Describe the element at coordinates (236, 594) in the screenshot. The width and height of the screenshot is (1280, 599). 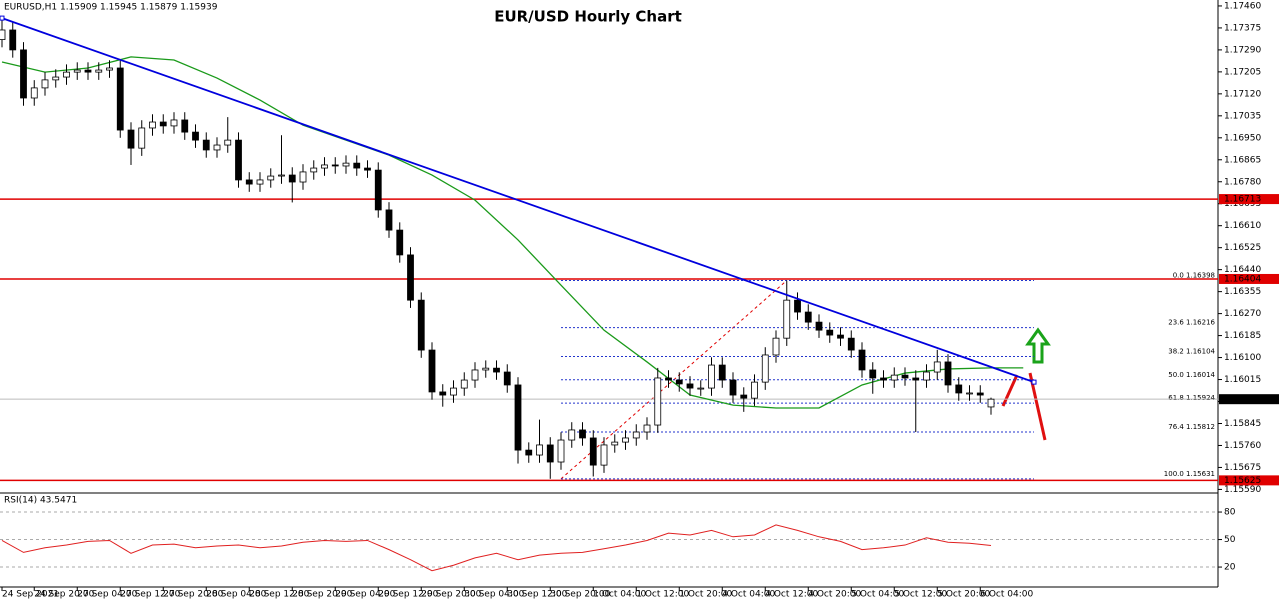
I see `x-tick-label: 28 Sep 04:00` at that location.